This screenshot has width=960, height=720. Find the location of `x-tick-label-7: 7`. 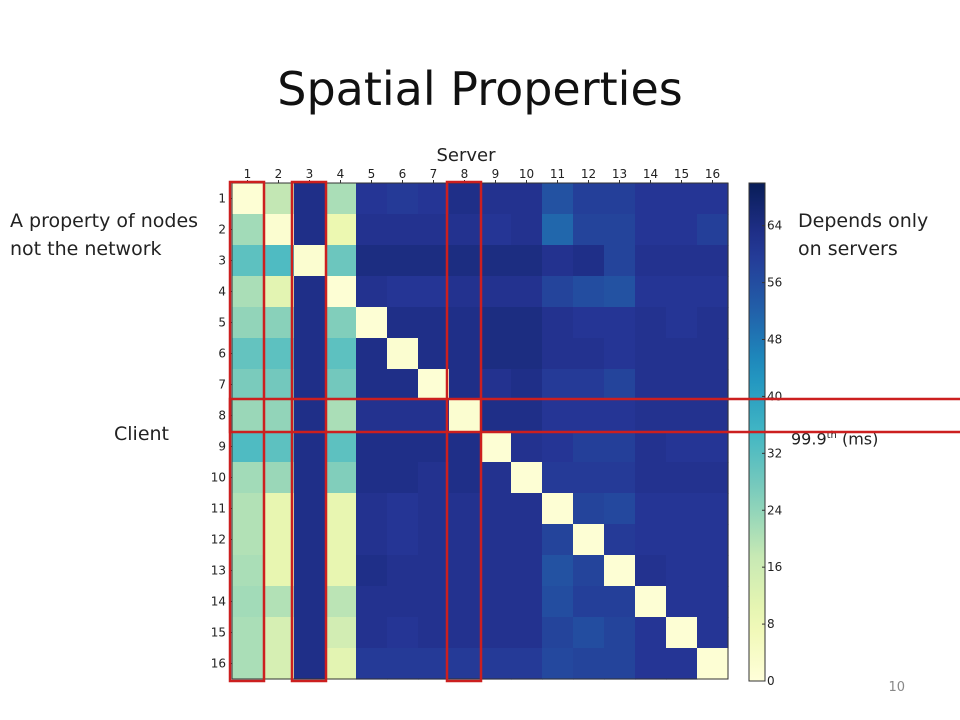

x-tick-label-7: 7 is located at coordinates (434, 174).